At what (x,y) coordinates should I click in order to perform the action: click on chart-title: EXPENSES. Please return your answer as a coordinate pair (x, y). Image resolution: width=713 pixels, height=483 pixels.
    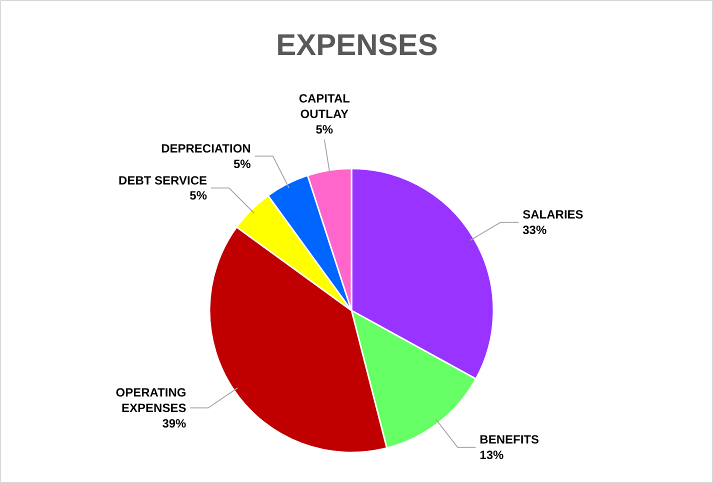
    Looking at the image, I should click on (357, 45).